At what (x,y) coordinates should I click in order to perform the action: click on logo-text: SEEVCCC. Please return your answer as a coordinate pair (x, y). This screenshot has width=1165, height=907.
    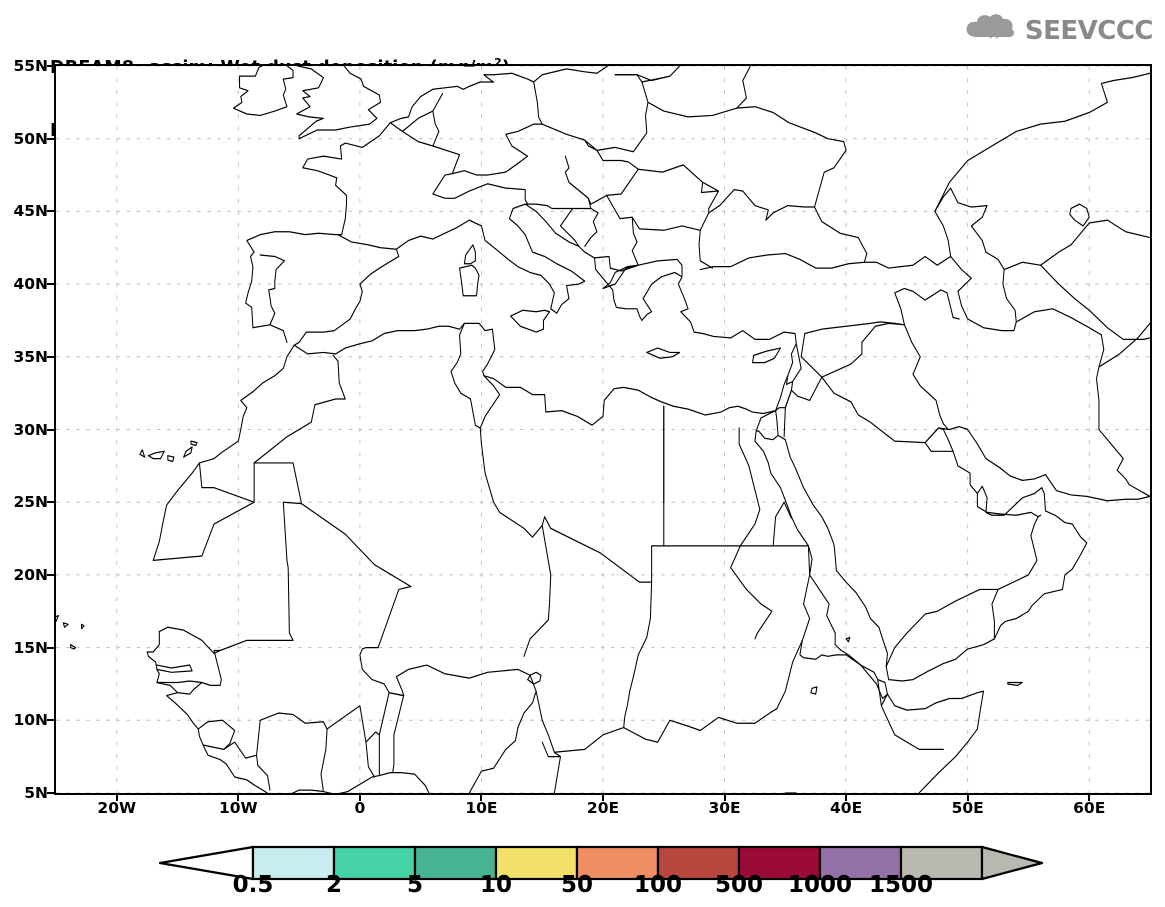
    Looking at the image, I should click on (1089, 31).